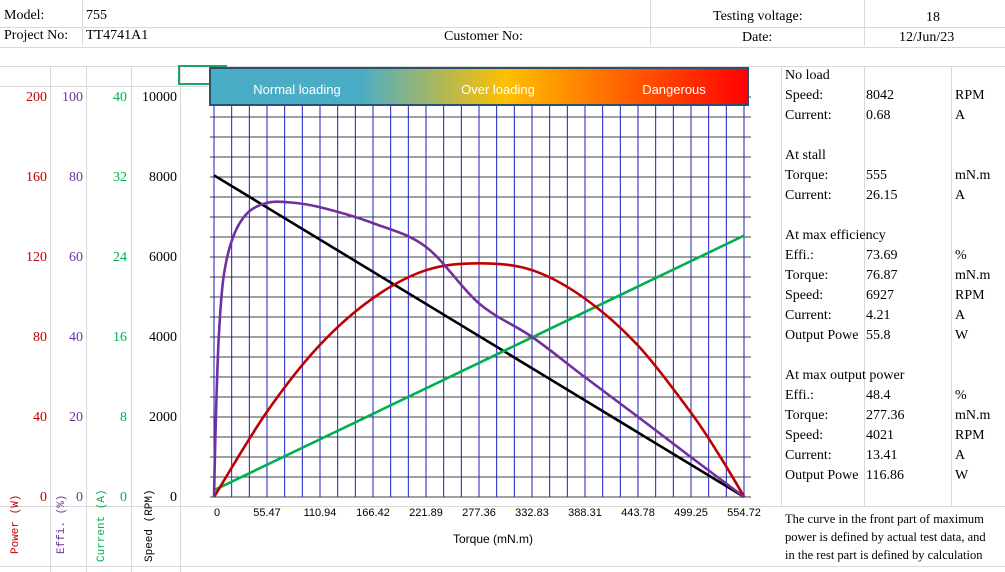 The image size is (1005, 572). I want to click on spec-value: 8042, so click(880, 95).